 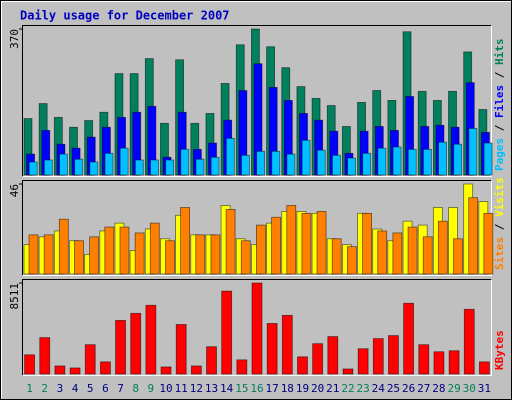 I want to click on x-tick-label: 6, so click(x=105, y=388).